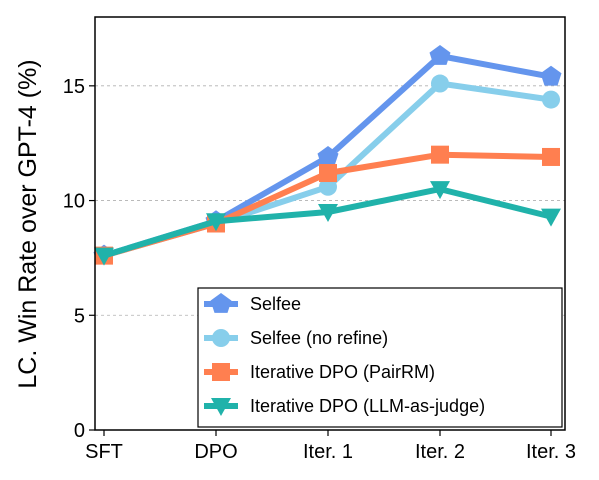  I want to click on x-tick-label: SFT, so click(104, 452).